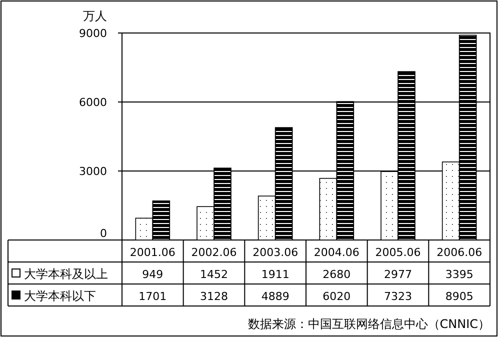 This screenshot has width=499, height=341. What do you see at coordinates (337, 252) in the screenshot?
I see `x-tick-label: 2004.06` at bounding box center [337, 252].